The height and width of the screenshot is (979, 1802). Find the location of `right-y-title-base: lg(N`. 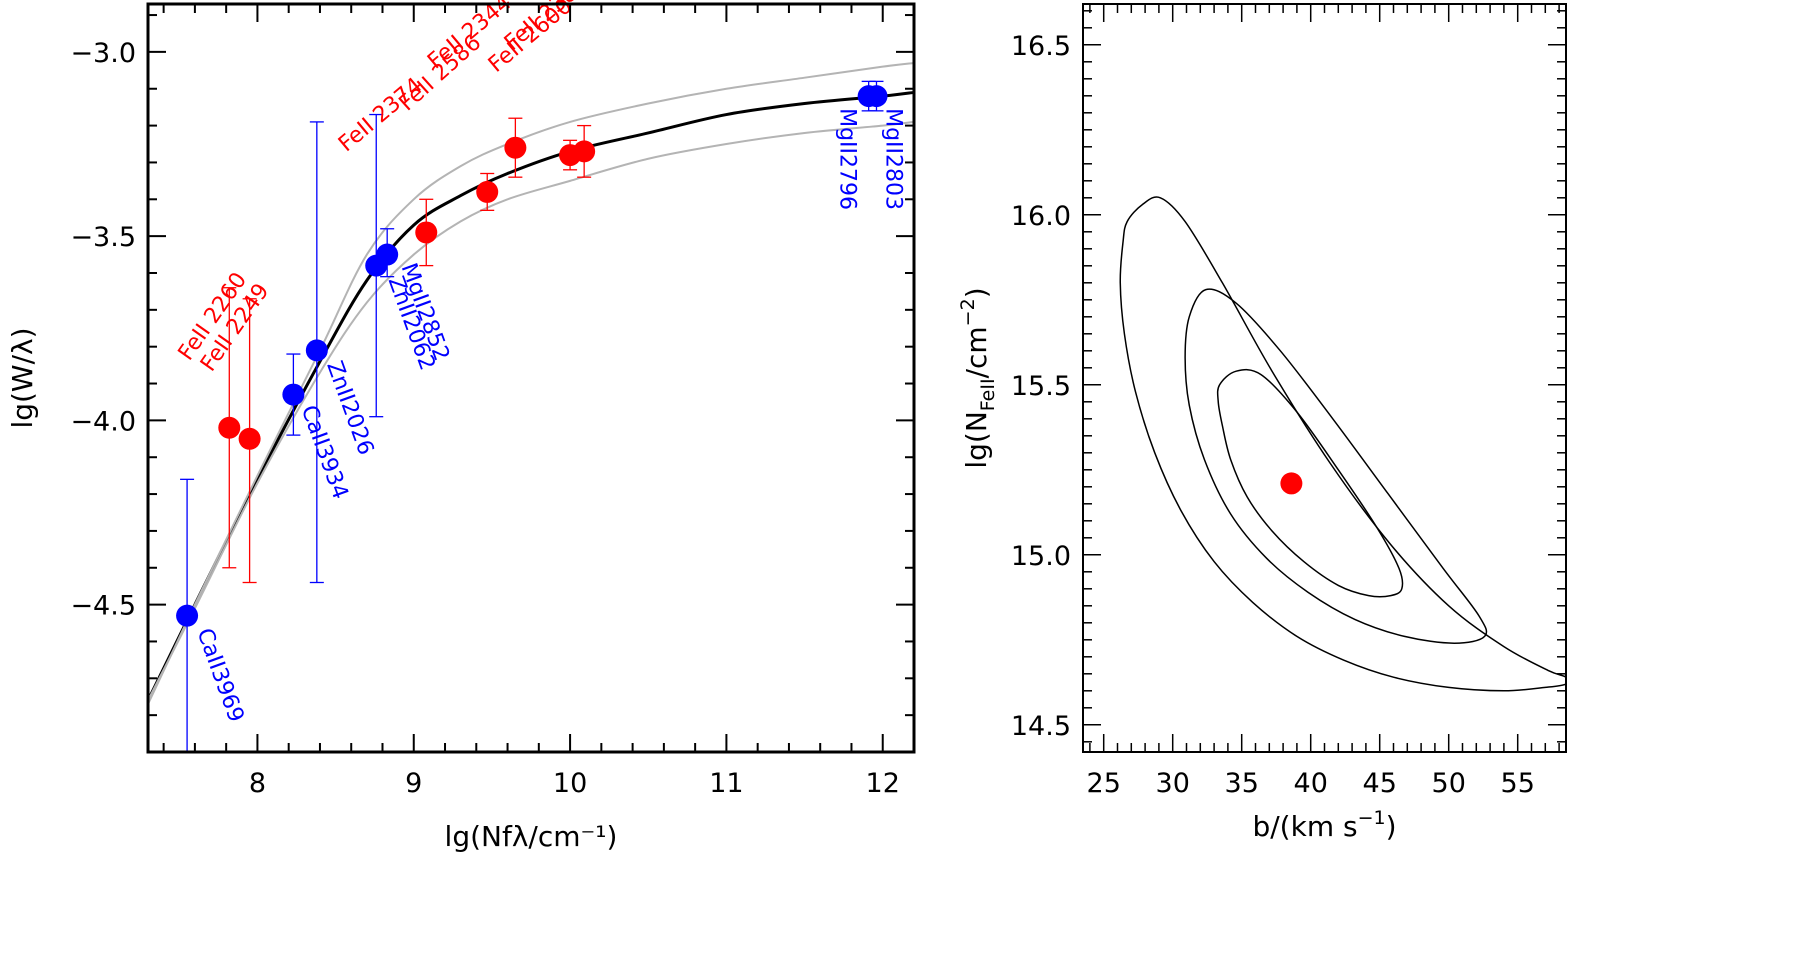

right-y-title-base: lg(N is located at coordinates (976, 439).